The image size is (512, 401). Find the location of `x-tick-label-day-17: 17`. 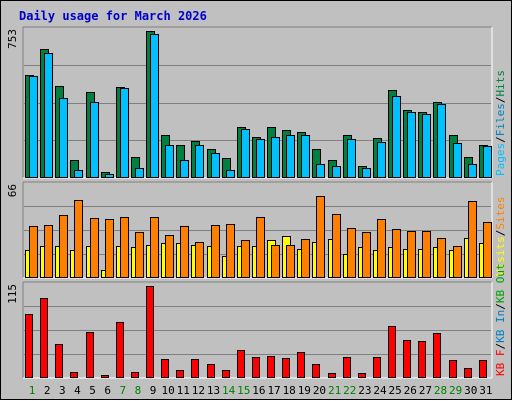

x-tick-label-day-17: 17 is located at coordinates (273, 390).